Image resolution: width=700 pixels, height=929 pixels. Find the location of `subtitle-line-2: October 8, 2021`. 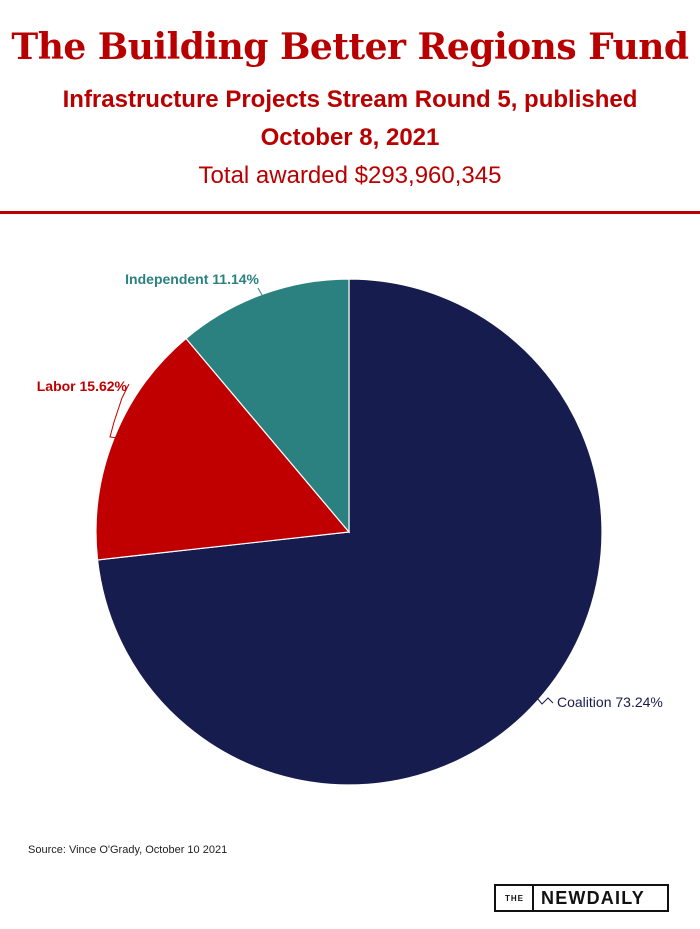

subtitle-line-2: October 8, 2021 is located at coordinates (350, 137).